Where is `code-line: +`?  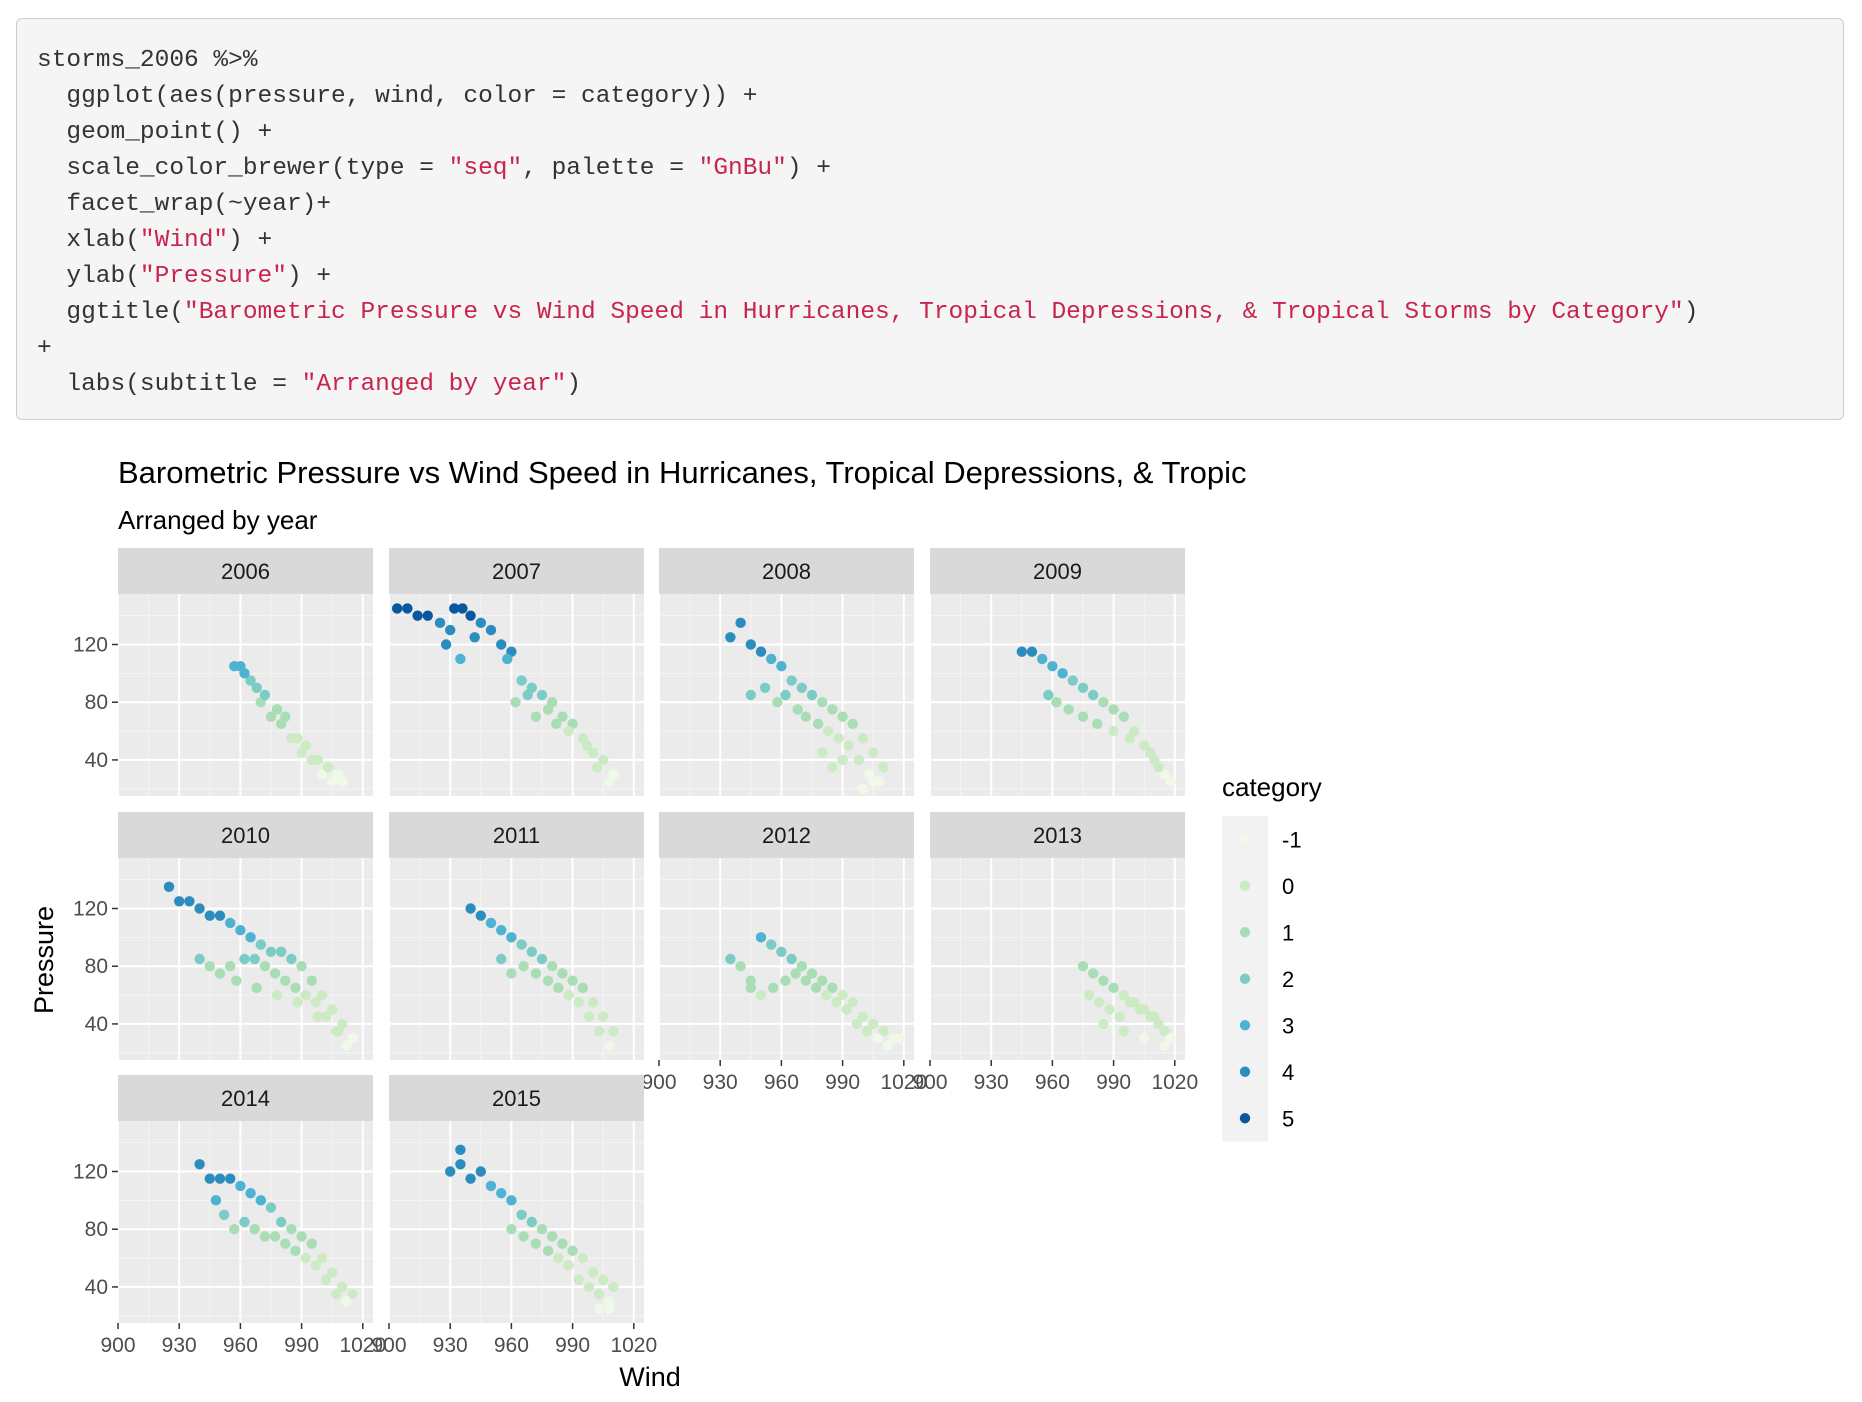 code-line: + is located at coordinates (930, 349).